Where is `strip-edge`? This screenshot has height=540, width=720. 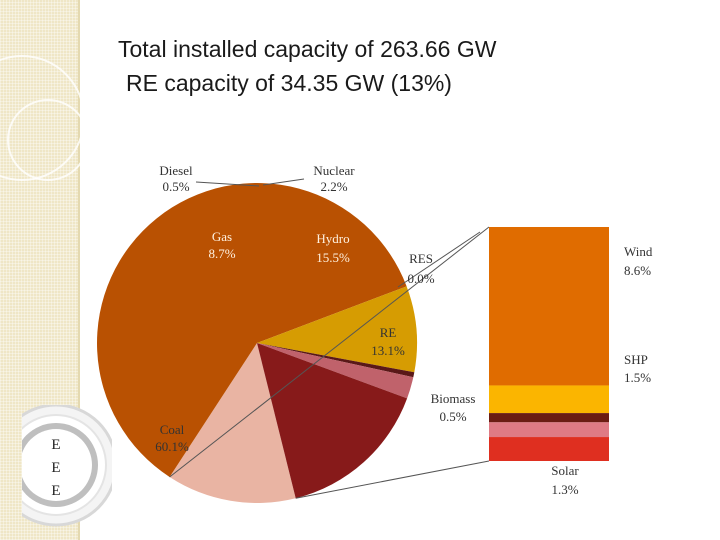
strip-edge is located at coordinates (79, 270).